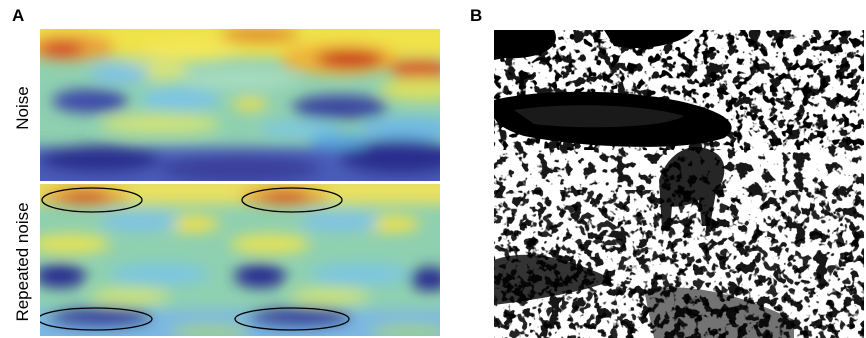 The image size is (866, 338). Describe the element at coordinates (476, 15) in the screenshot. I see `panel-b-letter: B` at that location.